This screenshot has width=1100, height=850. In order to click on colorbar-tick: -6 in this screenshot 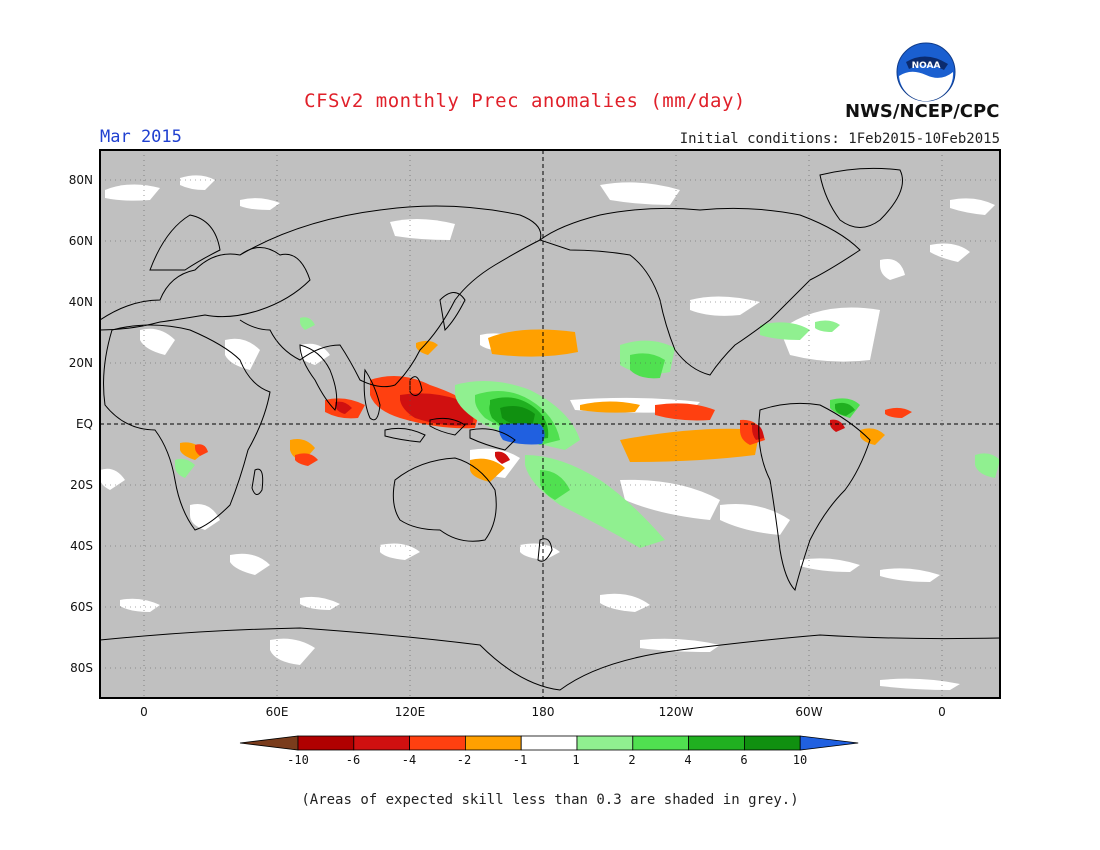, I will do `click(353, 760)`.